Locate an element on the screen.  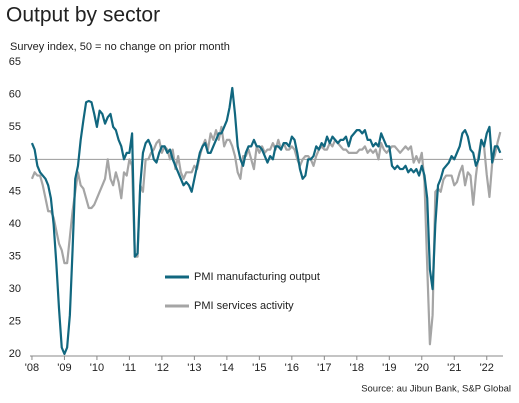
y-tick-label: 20 is located at coordinates (15, 354).